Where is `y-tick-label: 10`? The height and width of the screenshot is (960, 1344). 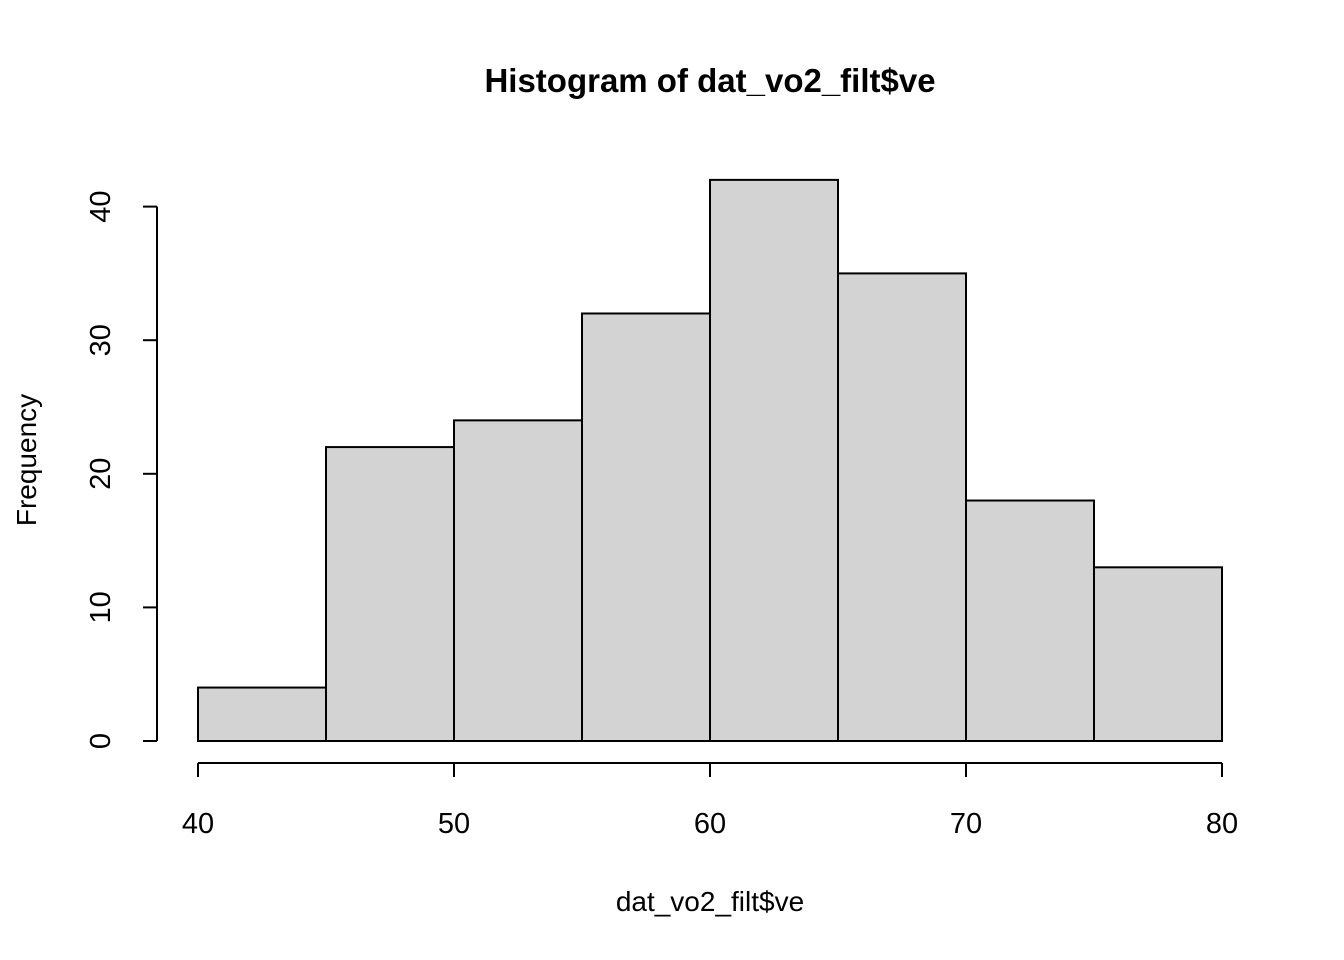 y-tick-label: 10 is located at coordinates (101, 607).